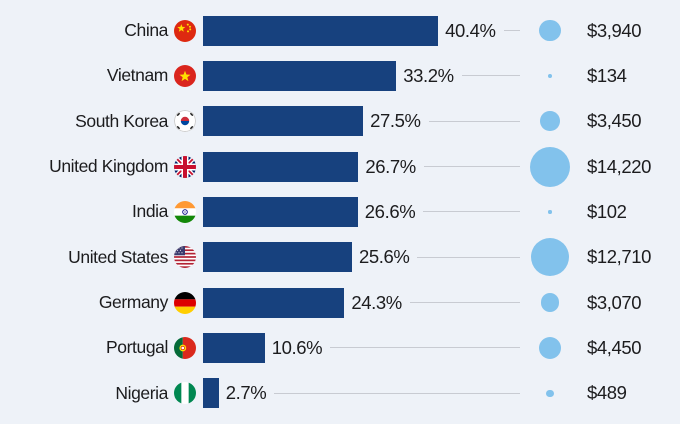  What do you see at coordinates (185, 211) in the screenshot?
I see `india-flag-icon` at bounding box center [185, 211].